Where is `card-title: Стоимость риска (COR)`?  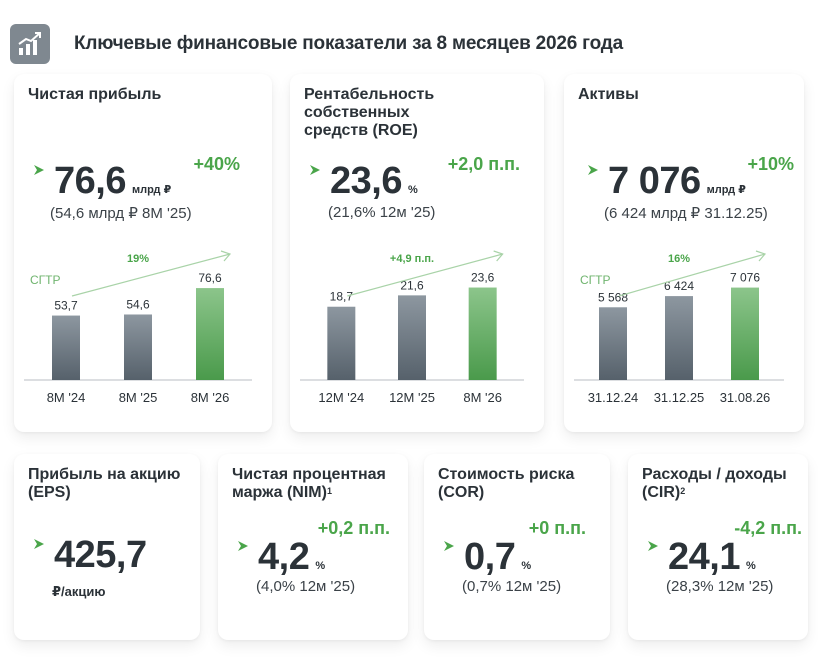
card-title: Стоимость риска (COR) is located at coordinates (506, 483).